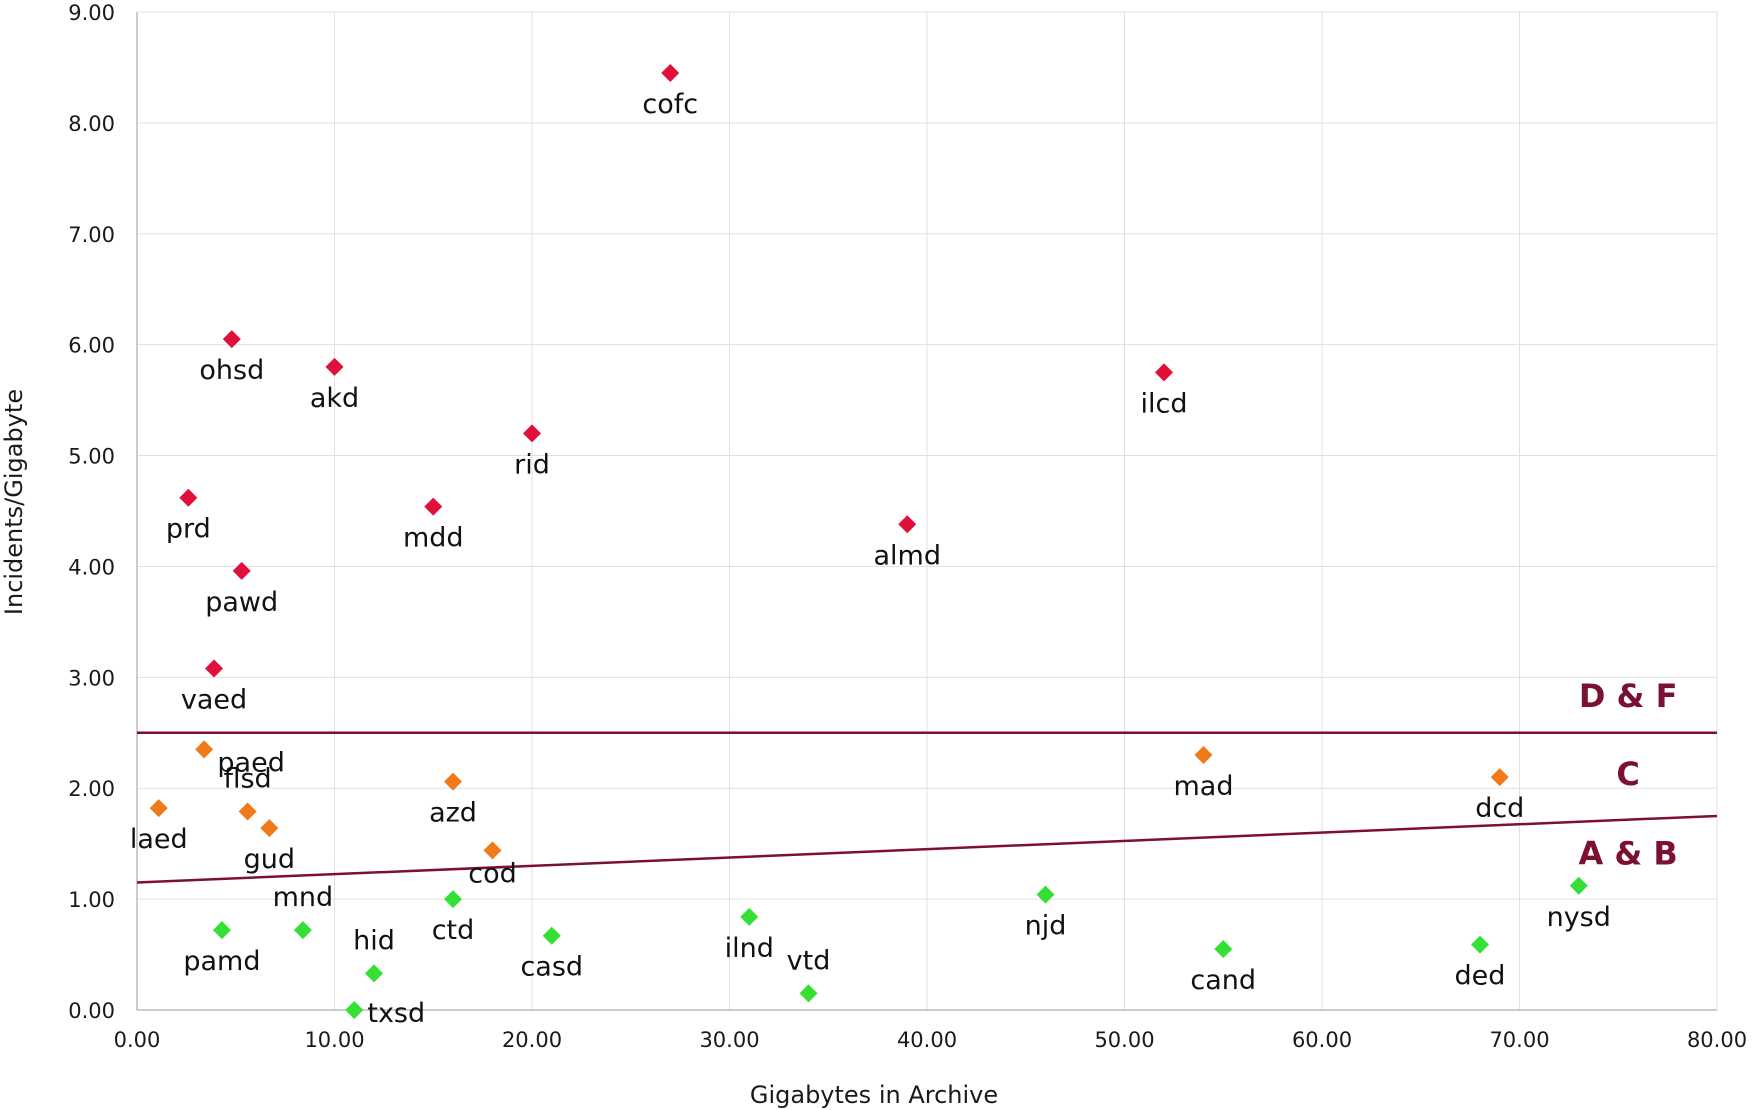 The height and width of the screenshot is (1110, 1755). I want to click on point-label-hid: hid, so click(374, 940).